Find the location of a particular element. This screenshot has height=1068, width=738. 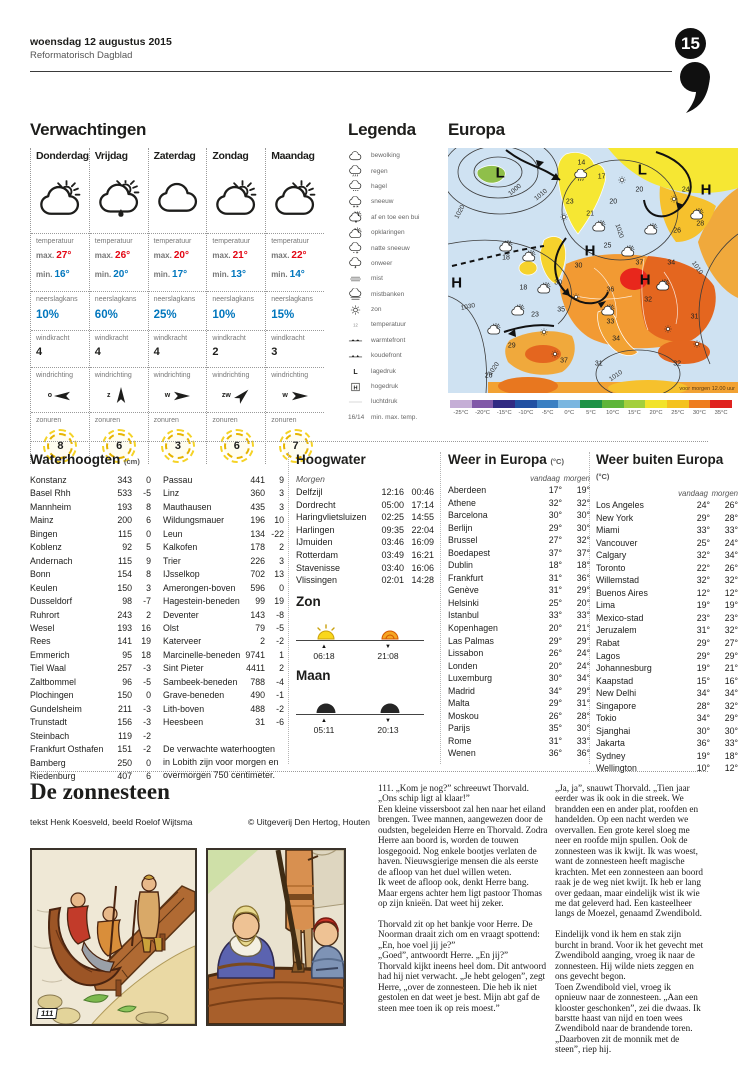

wind-direction: o is located at coordinates (60, 395).